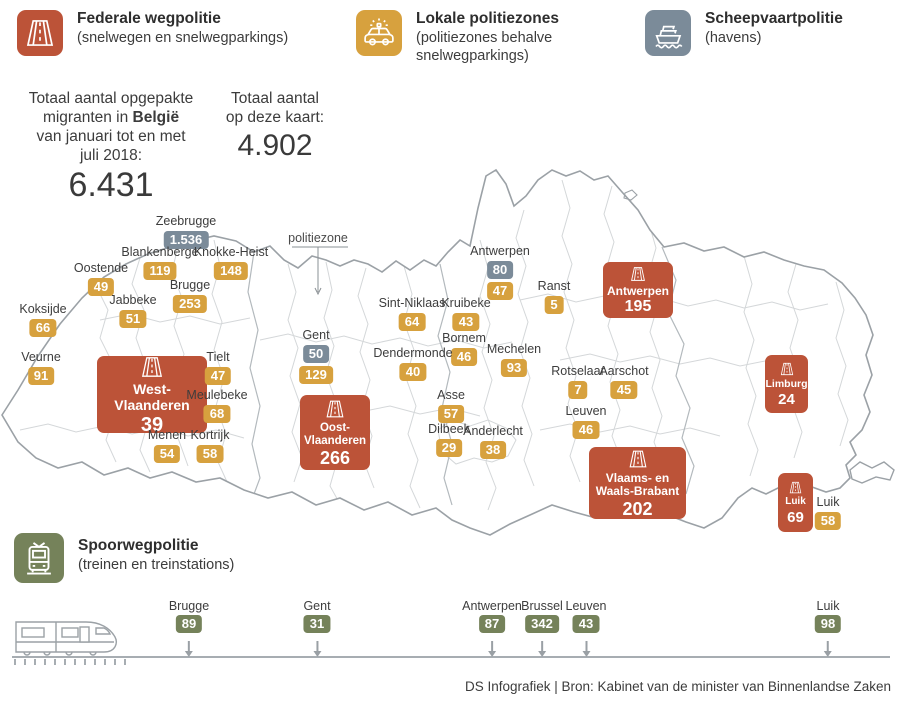  I want to click on map-marker: Asse 57, so click(451, 406).